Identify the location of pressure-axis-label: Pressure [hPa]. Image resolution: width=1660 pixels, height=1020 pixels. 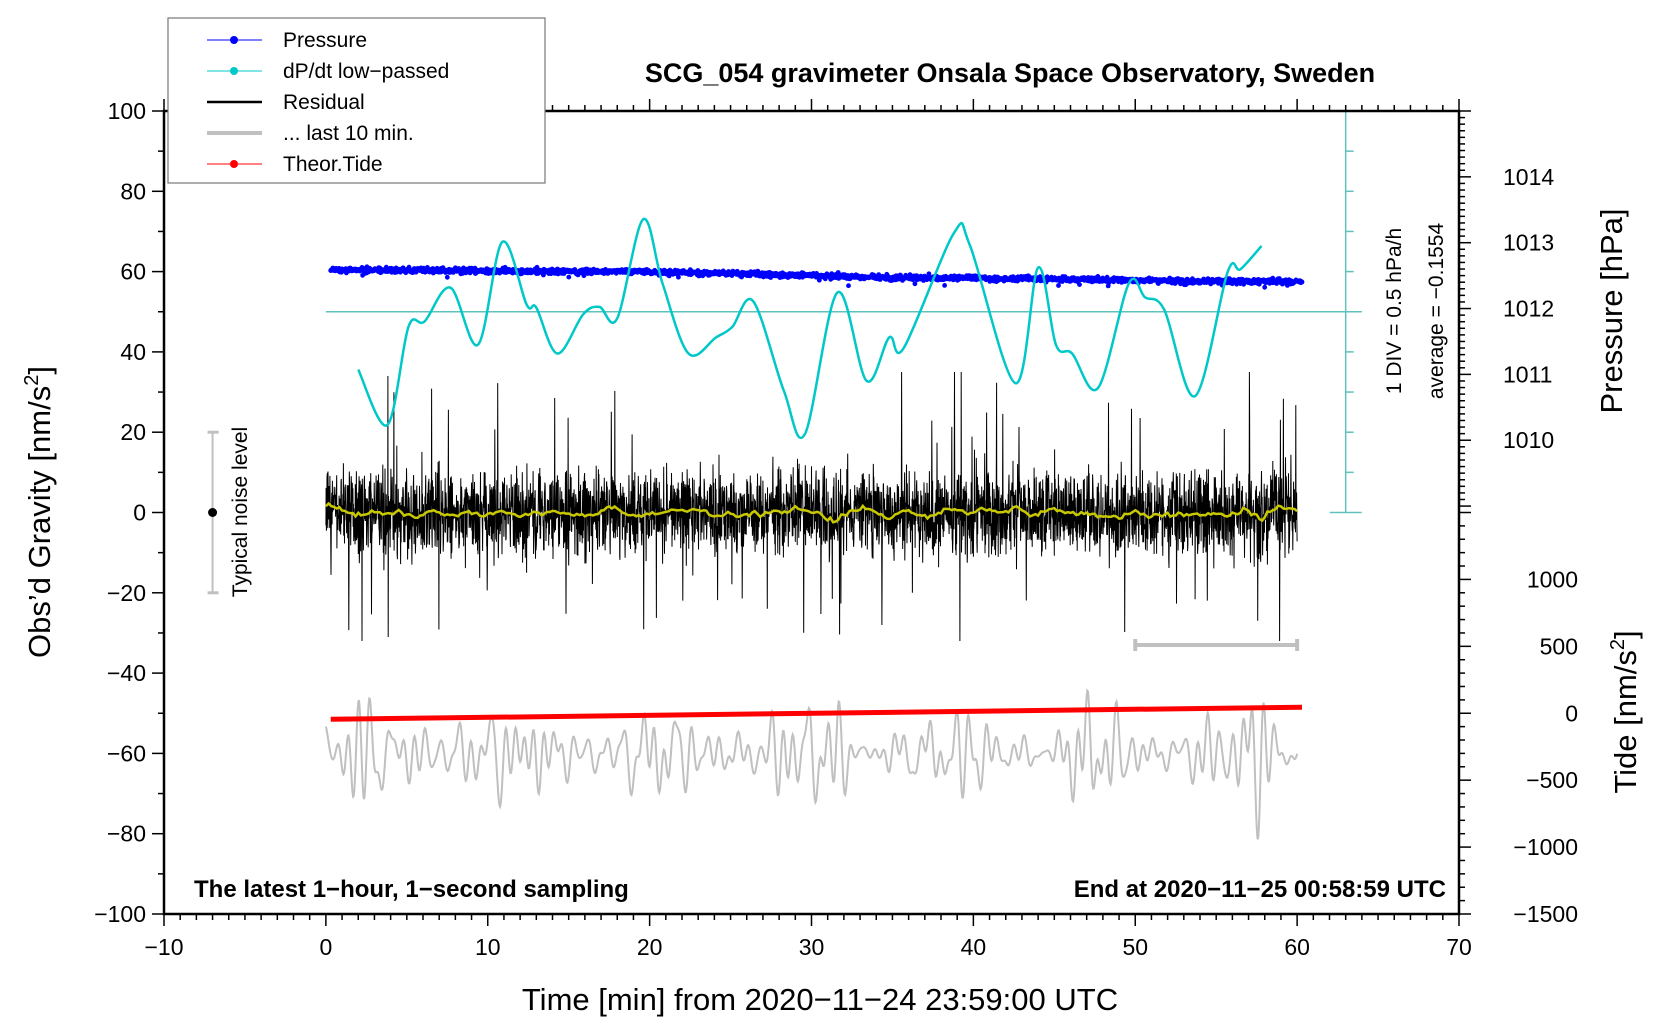
(1611, 310).